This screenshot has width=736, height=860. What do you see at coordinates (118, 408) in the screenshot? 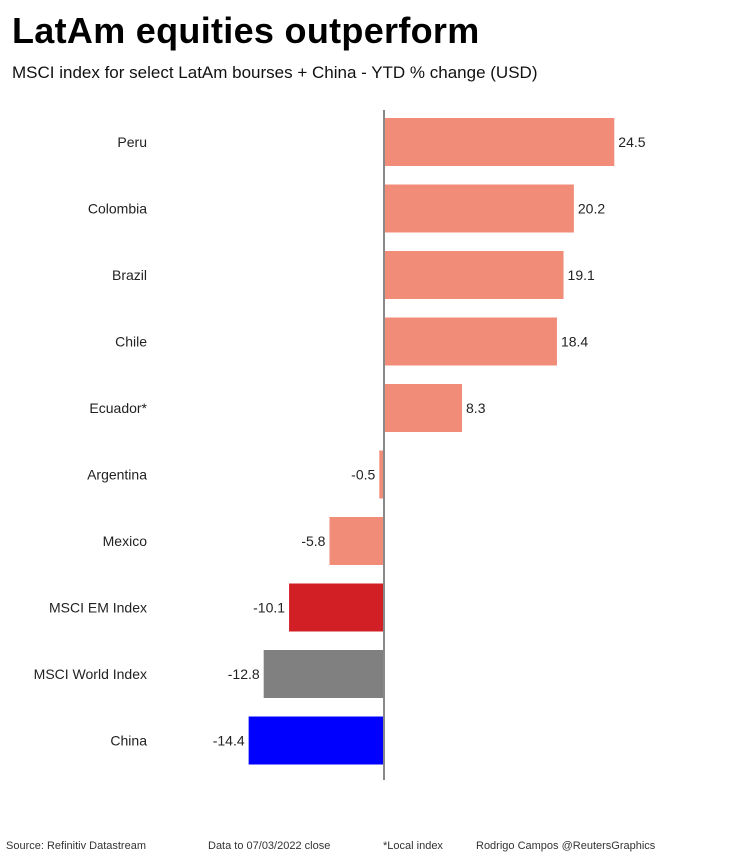
I see `category-label: Ecuador*` at bounding box center [118, 408].